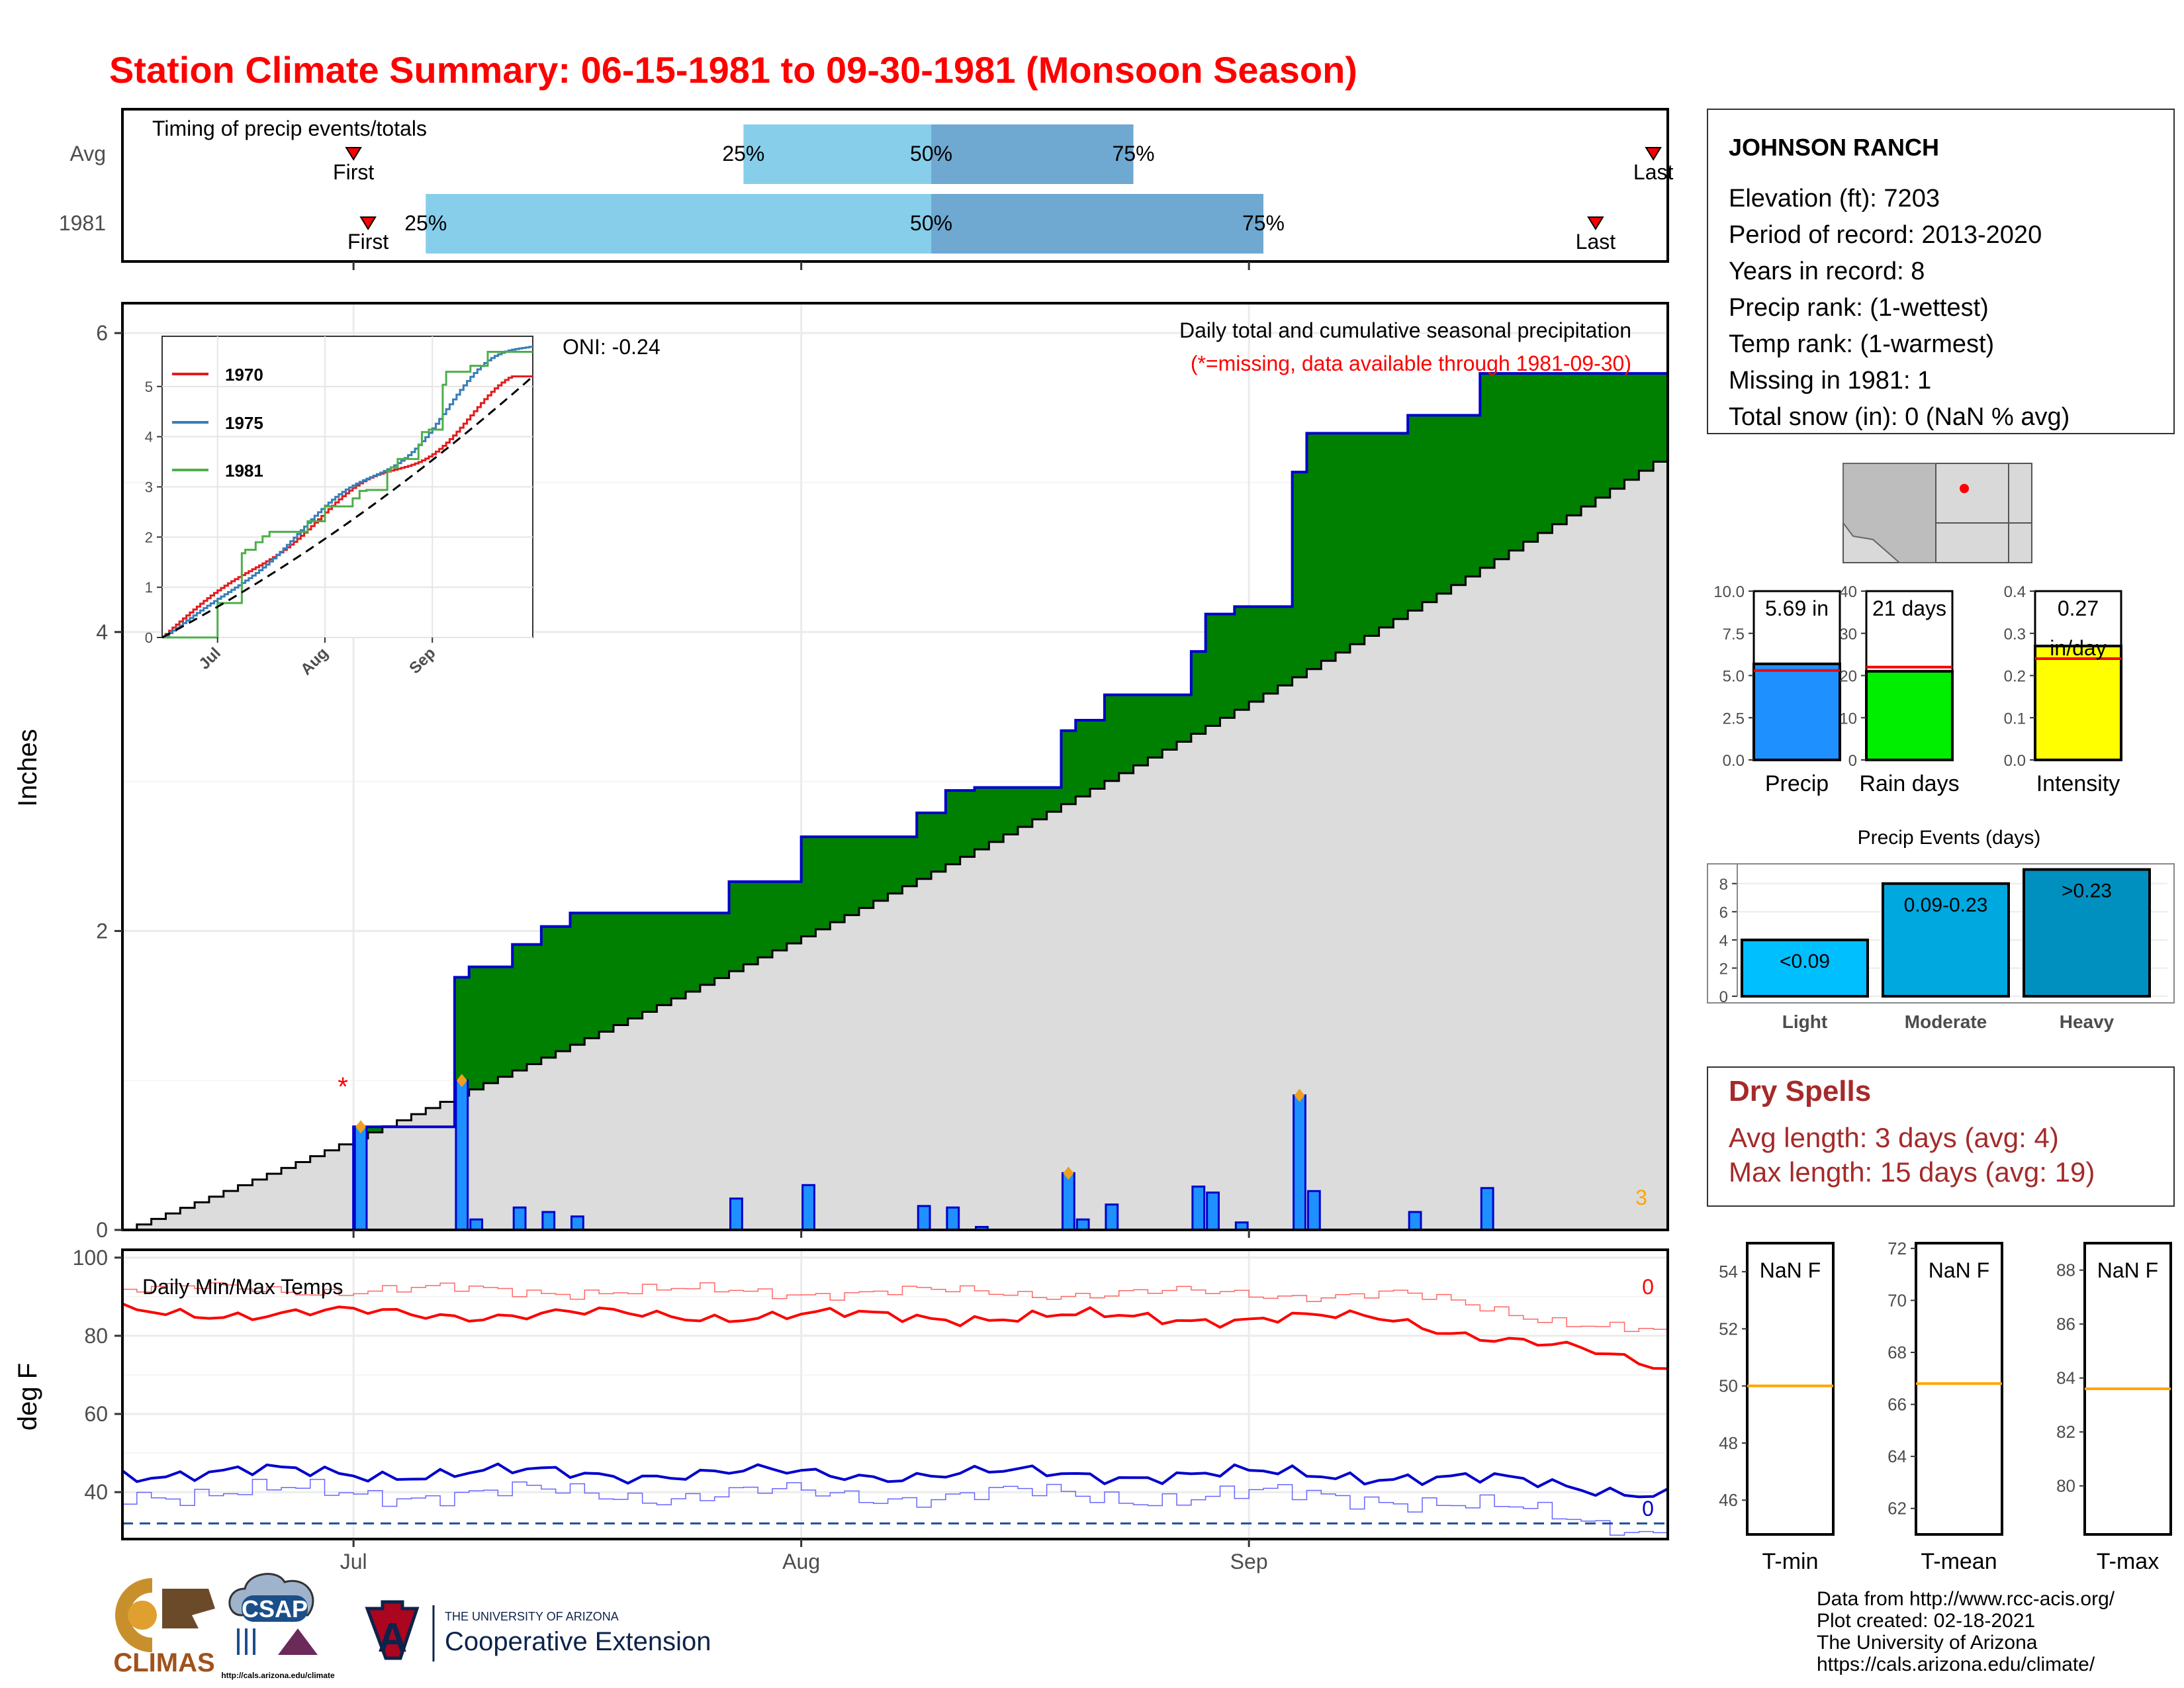 The height and width of the screenshot is (1688, 2184). Describe the element at coordinates (1897, 1456) in the screenshot. I see `temp-box-y-tick-label: 64` at that location.